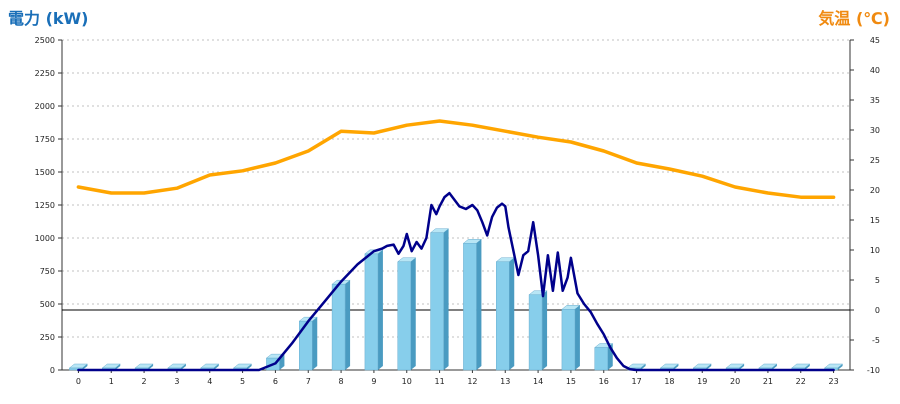 The height and width of the screenshot is (404, 900). I want to click on x-tick-label: 16, so click(604, 381).